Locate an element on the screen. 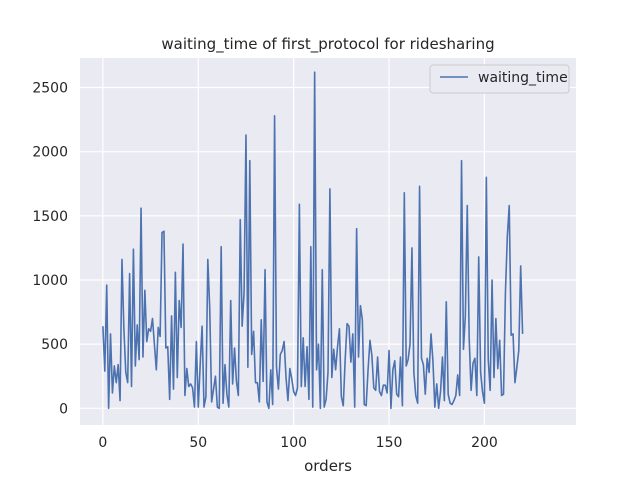  y-tick-label: 2500 is located at coordinates (50, 89).